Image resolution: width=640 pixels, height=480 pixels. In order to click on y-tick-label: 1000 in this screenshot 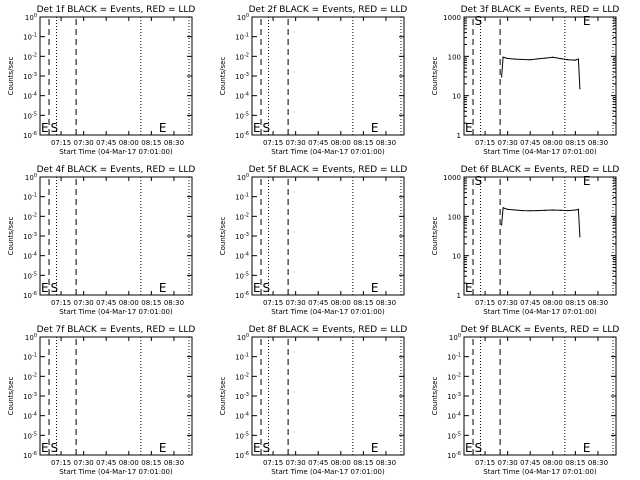, I will do `click(452, 178)`.